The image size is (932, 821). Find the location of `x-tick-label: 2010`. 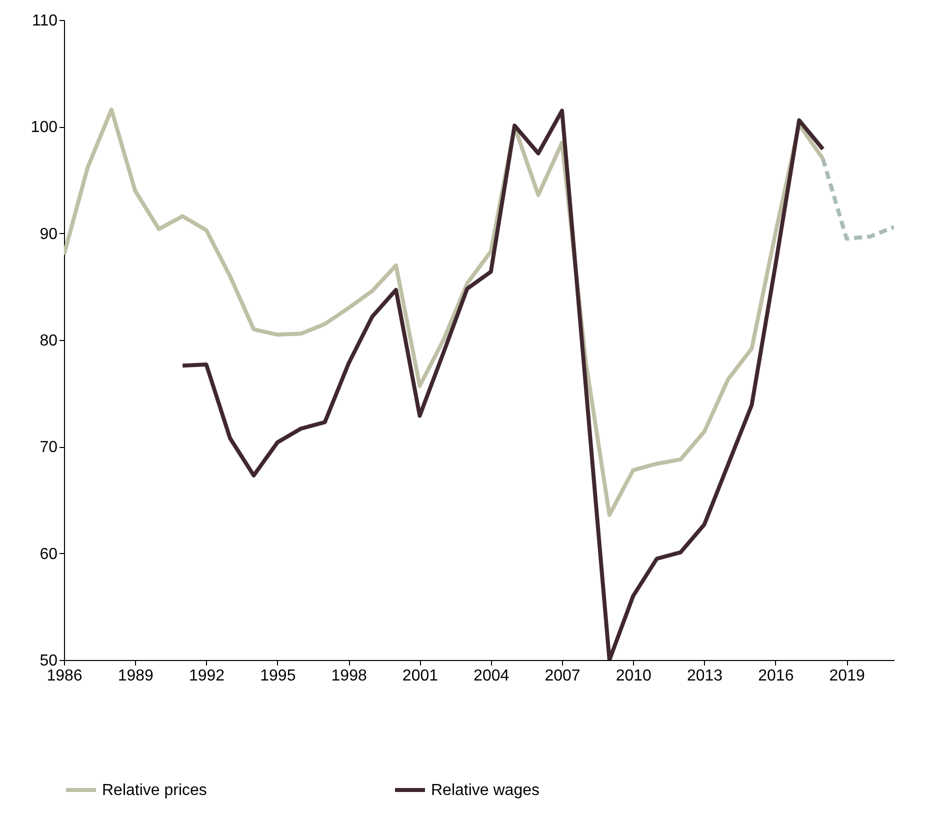

x-tick-label: 2010 is located at coordinates (634, 676).